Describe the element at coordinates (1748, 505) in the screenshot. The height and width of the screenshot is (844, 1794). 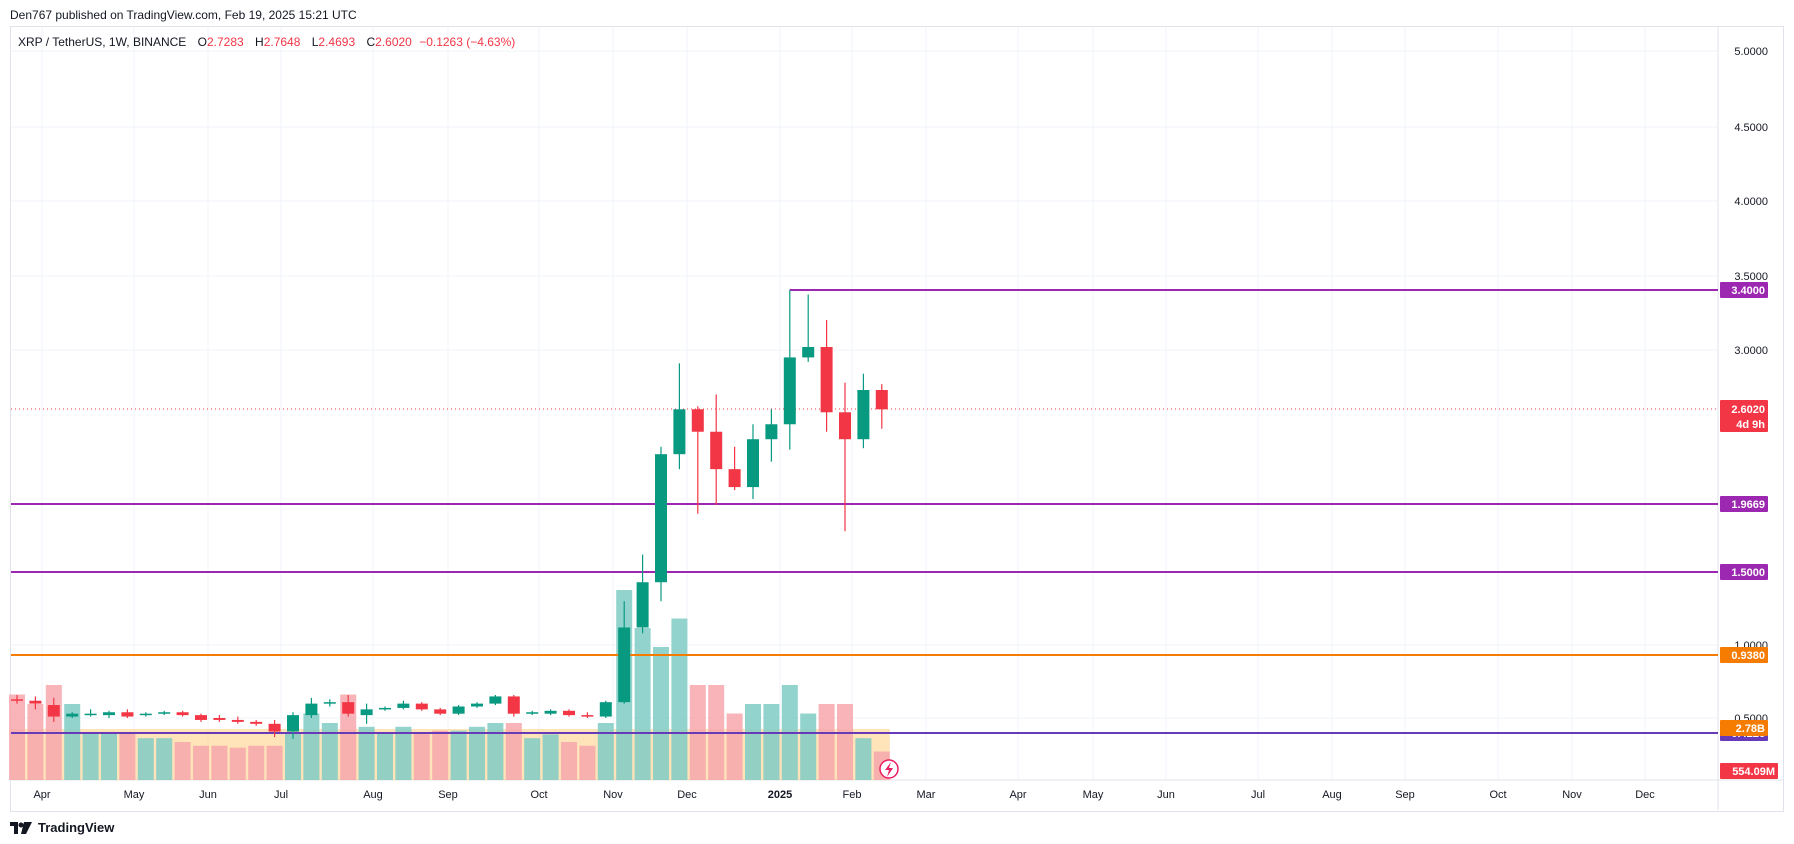
I see `price-tag-label: 1.9669` at that location.